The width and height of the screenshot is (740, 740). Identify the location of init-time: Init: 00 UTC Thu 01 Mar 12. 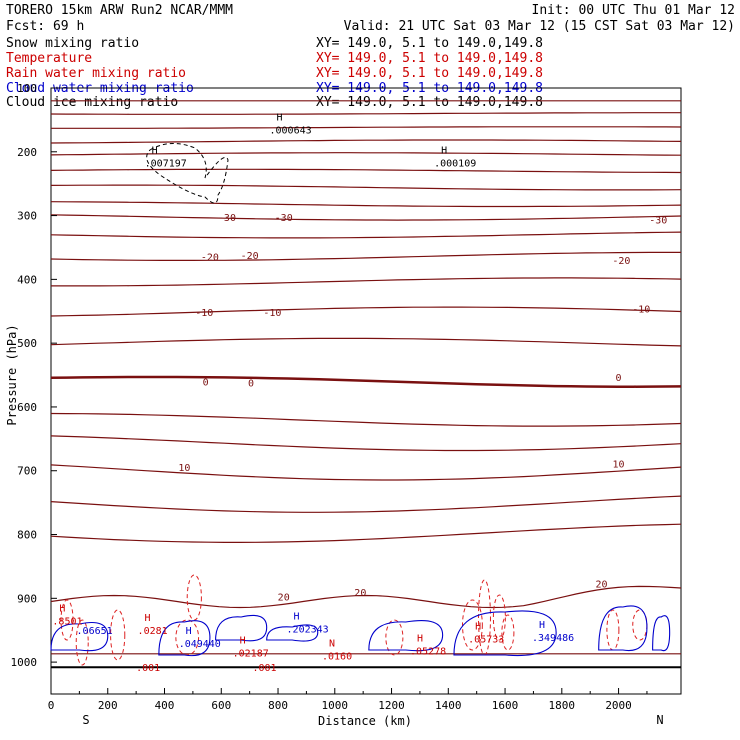
(634, 10).